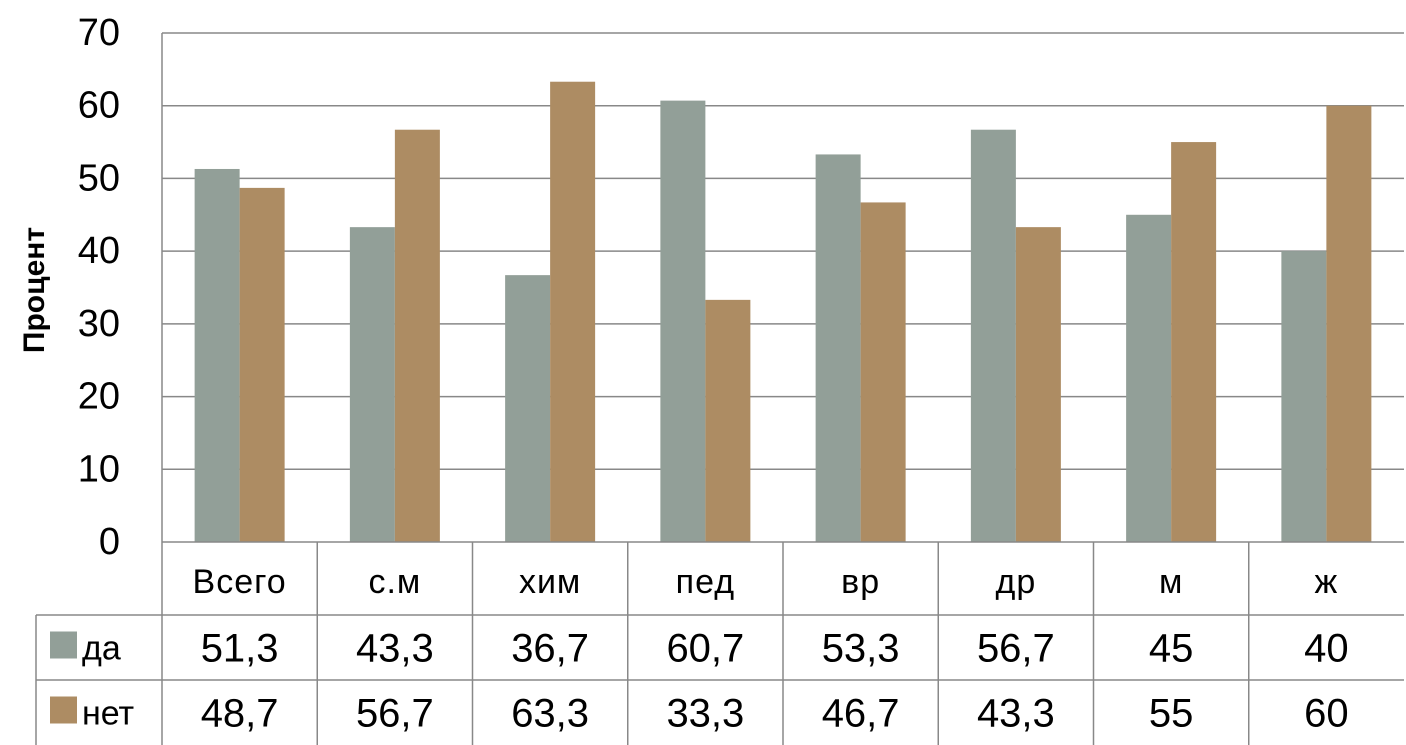 The image size is (1406, 745). Describe the element at coordinates (550, 582) in the screenshot. I see `x-tick-label-хим: хим` at that location.